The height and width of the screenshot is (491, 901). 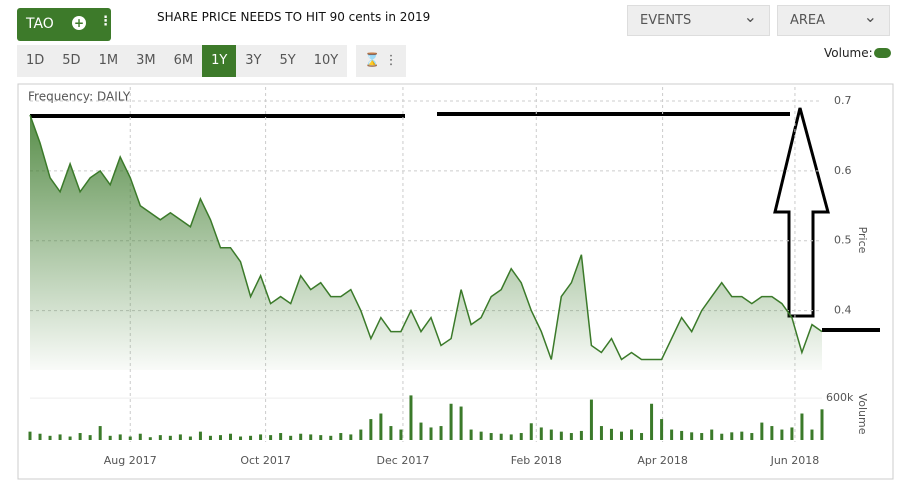 I want to click on range-button: 1M, so click(x=108, y=60).